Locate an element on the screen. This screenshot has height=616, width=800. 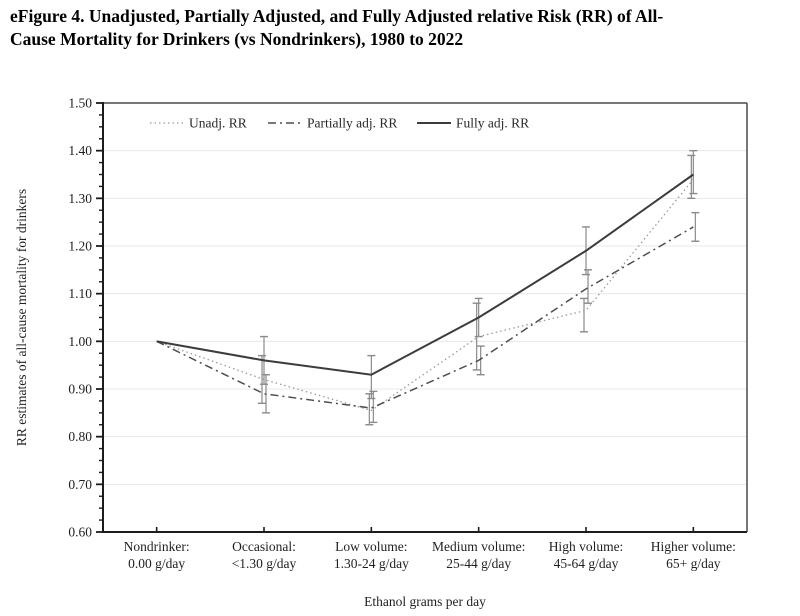
x-tick-label-line1: Higher volume: is located at coordinates (693, 546).